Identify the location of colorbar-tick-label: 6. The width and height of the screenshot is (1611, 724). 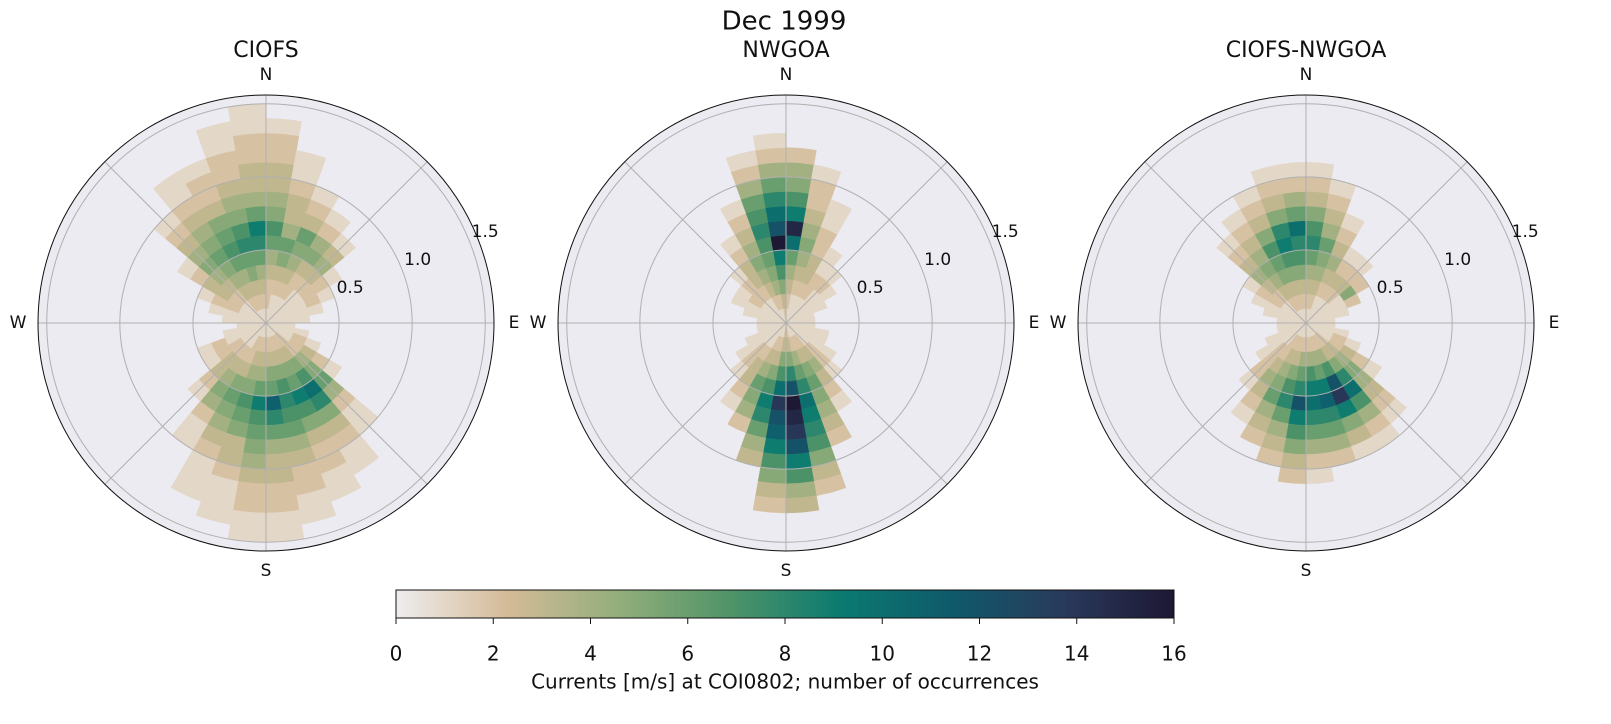
(687, 654).